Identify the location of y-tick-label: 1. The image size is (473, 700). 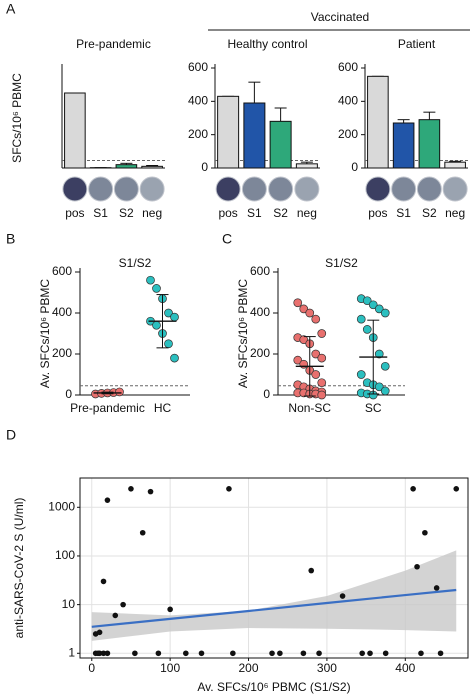
(71, 652).